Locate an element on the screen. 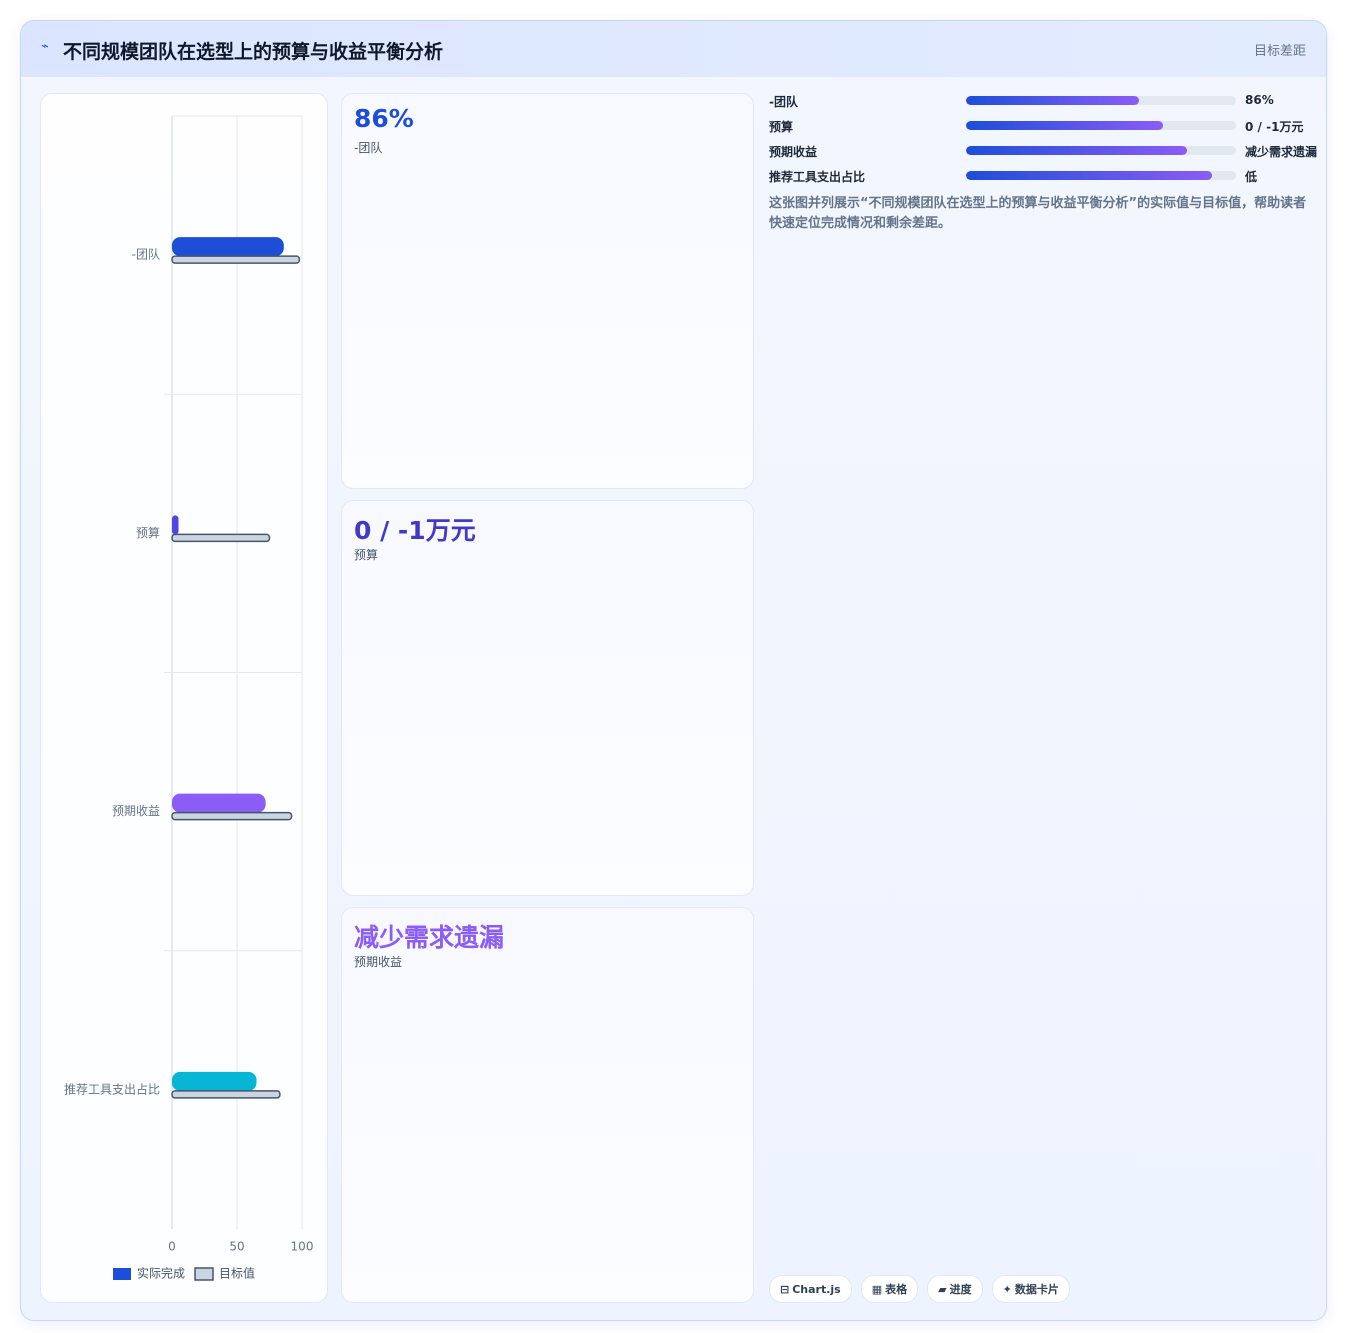 This screenshot has width=1348, height=1333. tag: ▦ 表格 is located at coordinates (889, 1289).